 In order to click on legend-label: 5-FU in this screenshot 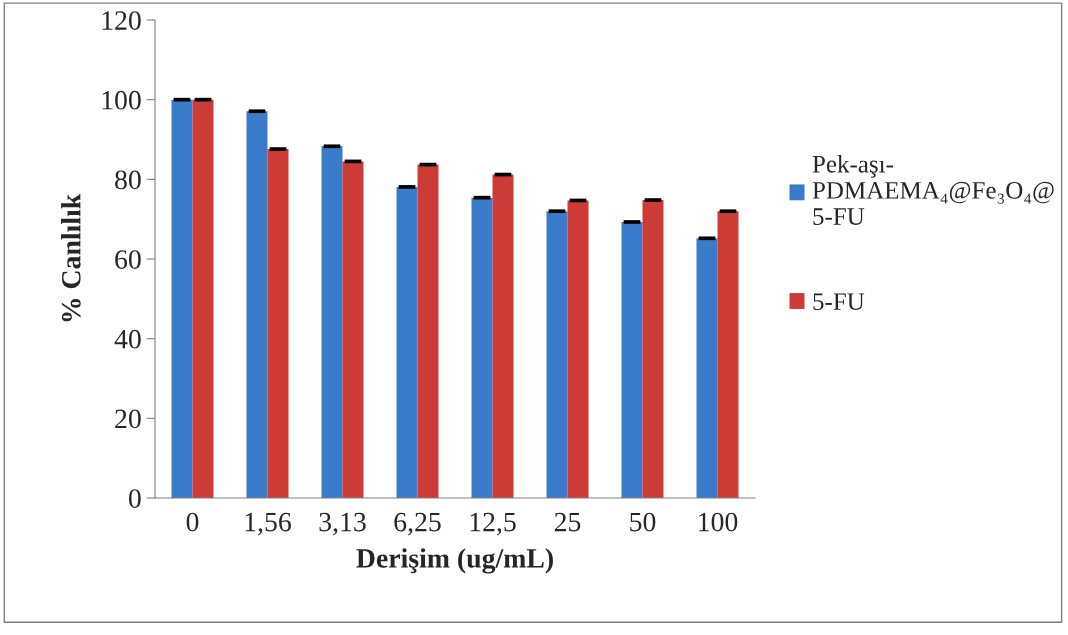, I will do `click(839, 302)`.